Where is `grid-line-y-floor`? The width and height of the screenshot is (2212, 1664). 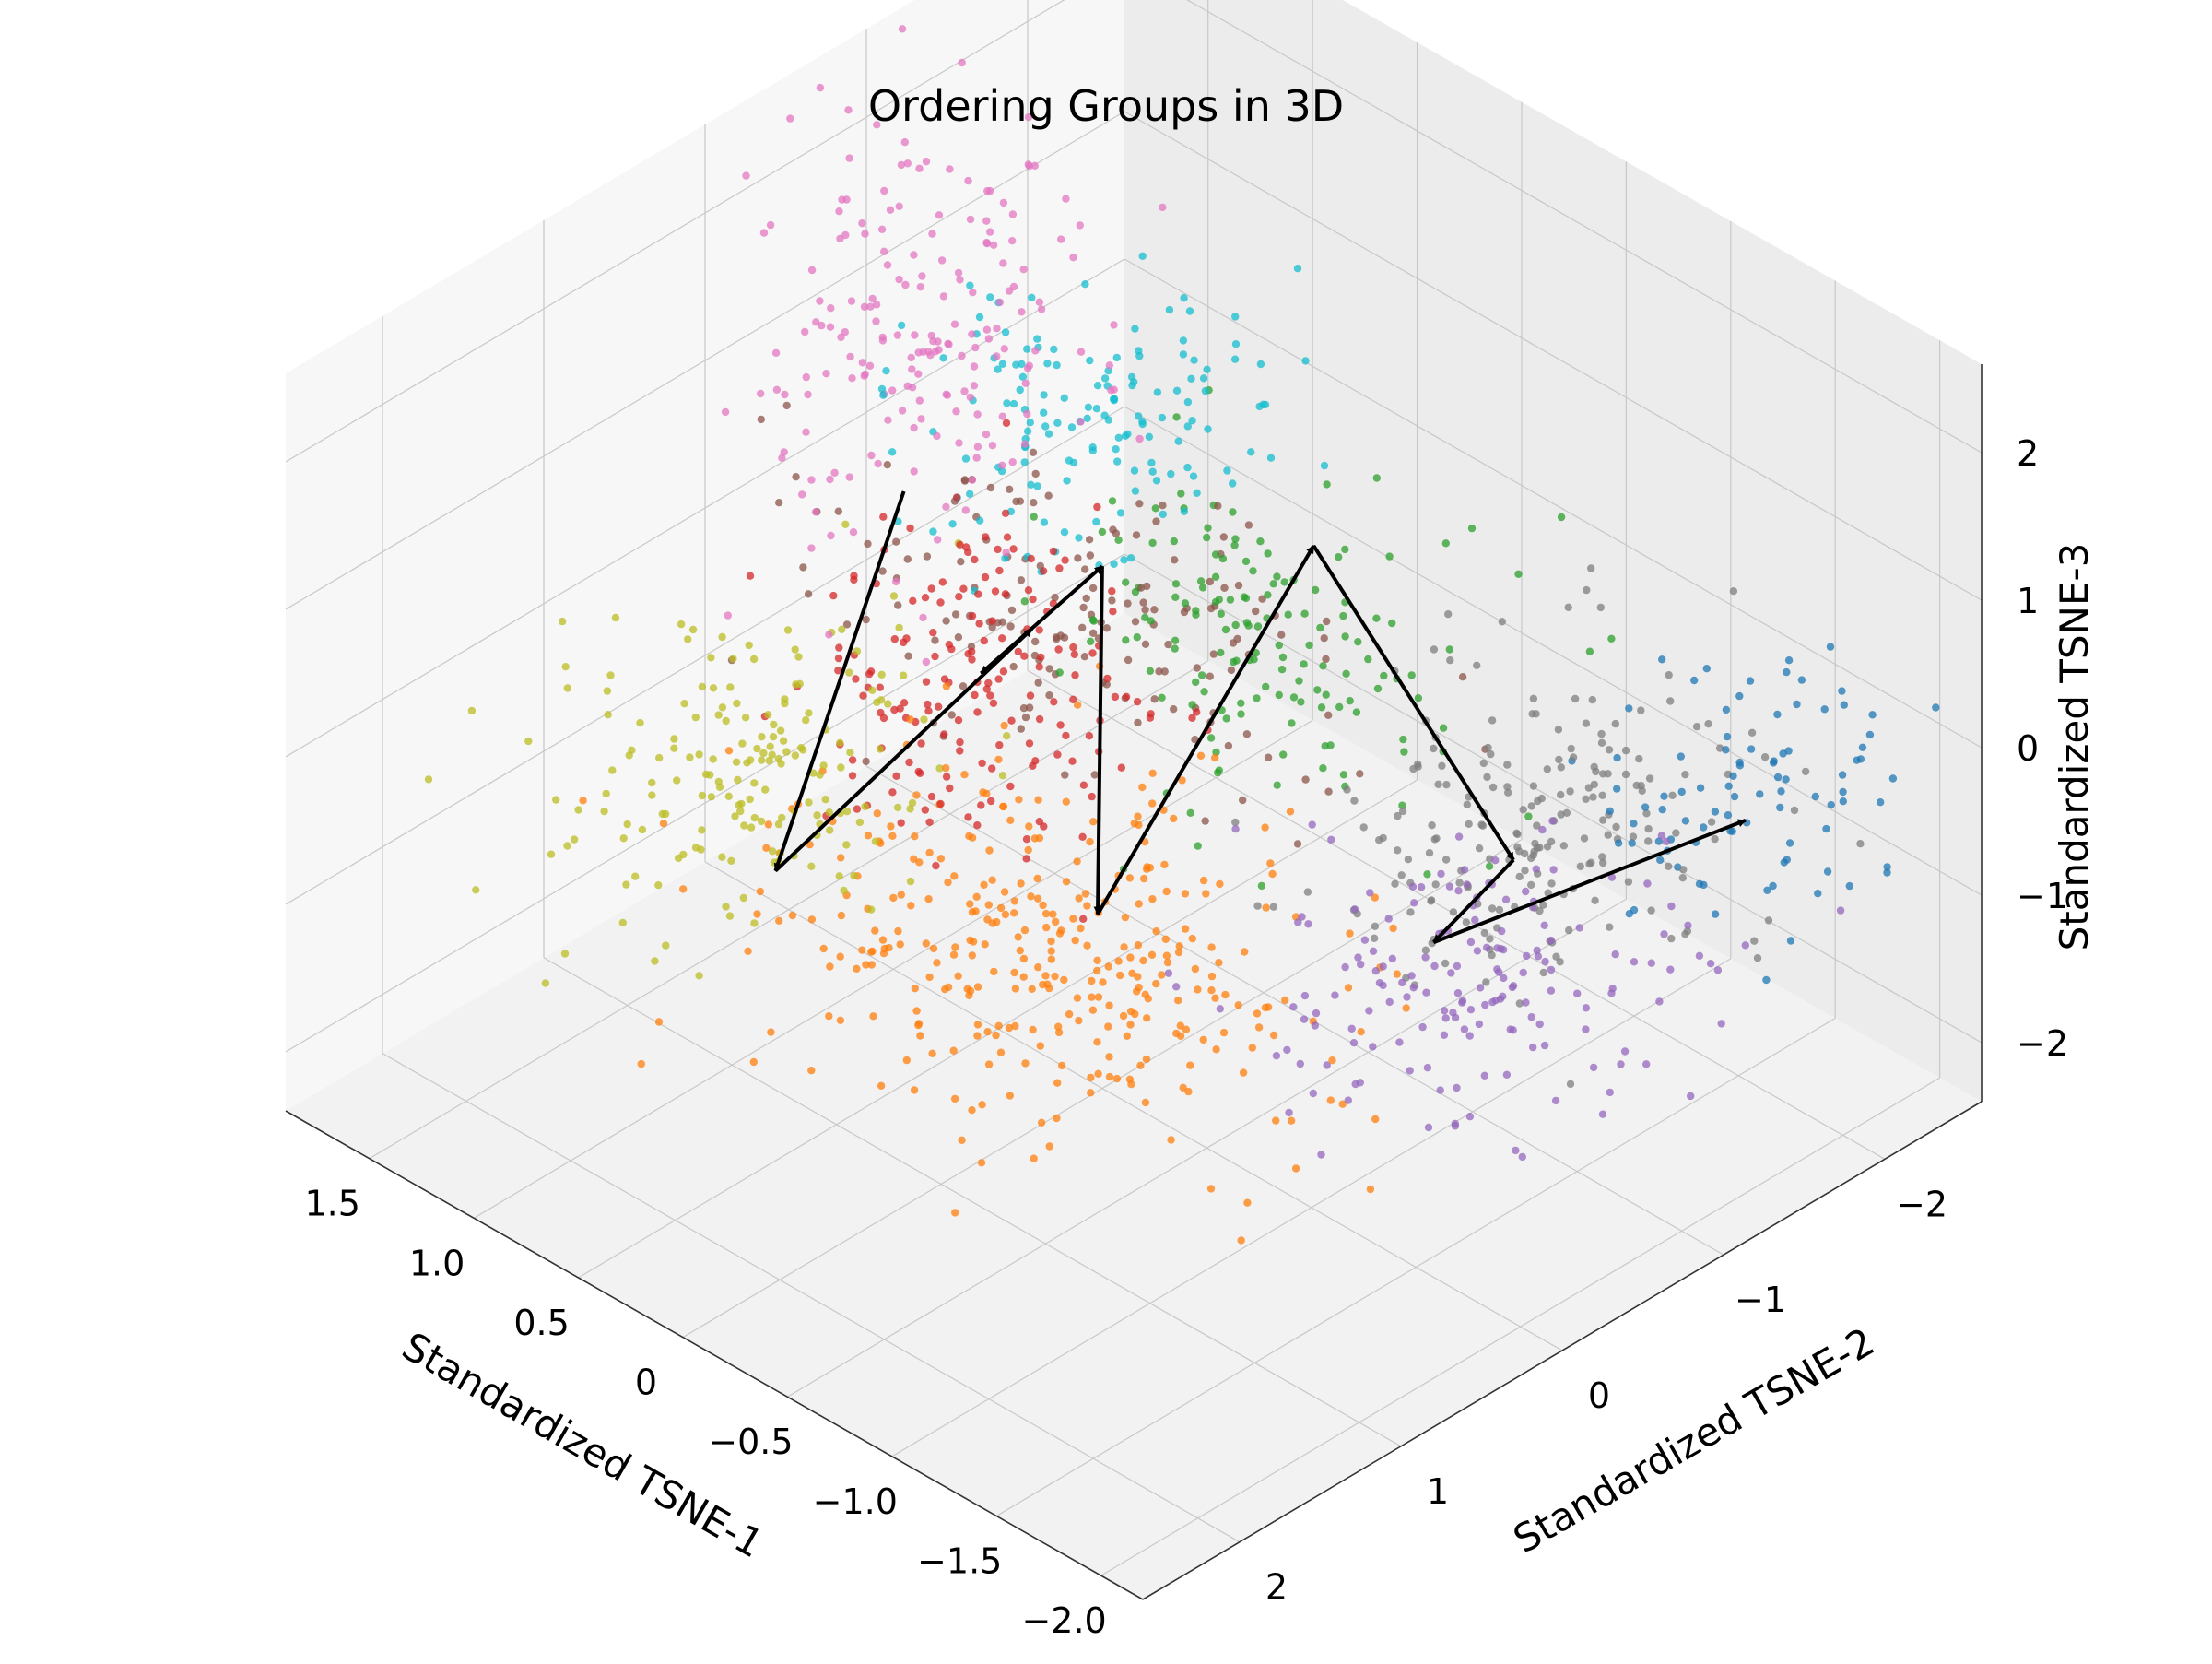 grid-line-y-floor is located at coordinates (1294, 1010).